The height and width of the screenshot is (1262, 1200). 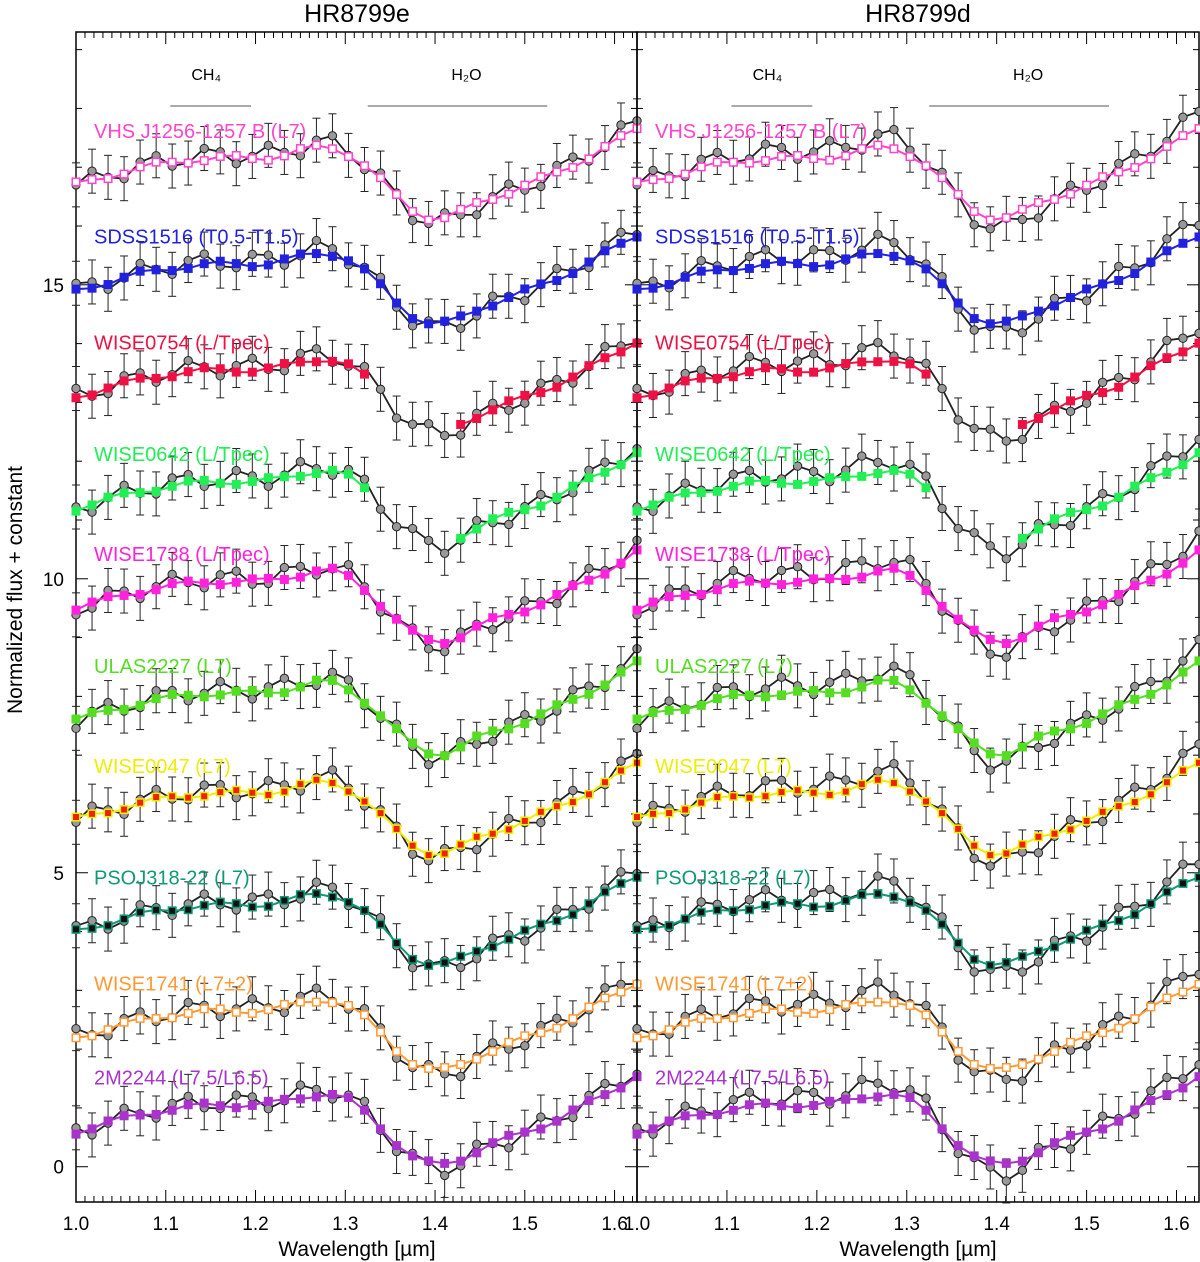 What do you see at coordinates (743, 555) in the screenshot?
I see `series-label: WISE1738 (L/Tpec)` at bounding box center [743, 555].